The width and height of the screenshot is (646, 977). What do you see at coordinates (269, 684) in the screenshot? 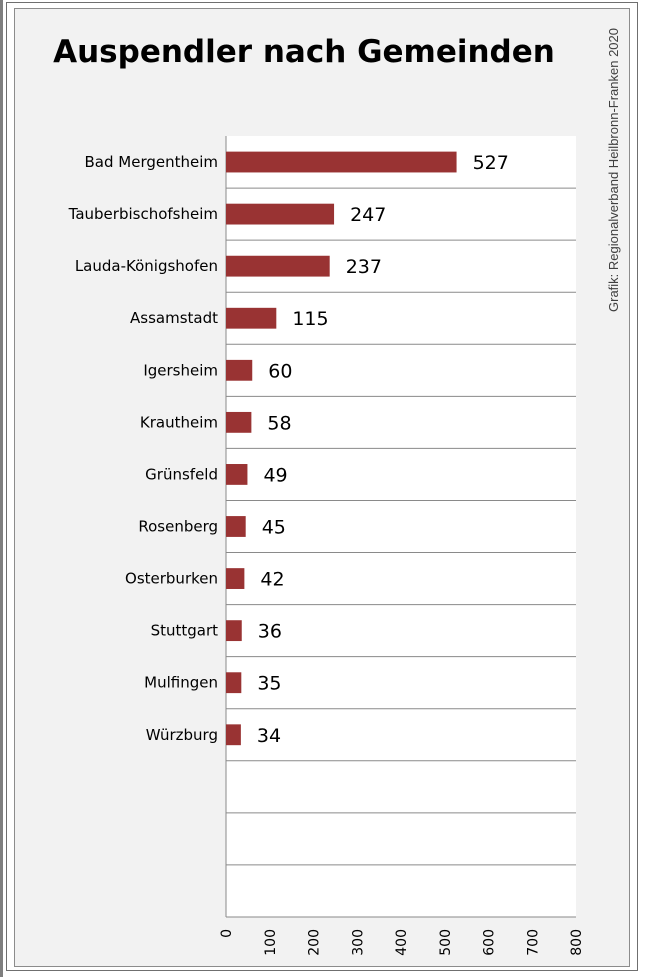
I see `value-label: 35` at bounding box center [269, 684].